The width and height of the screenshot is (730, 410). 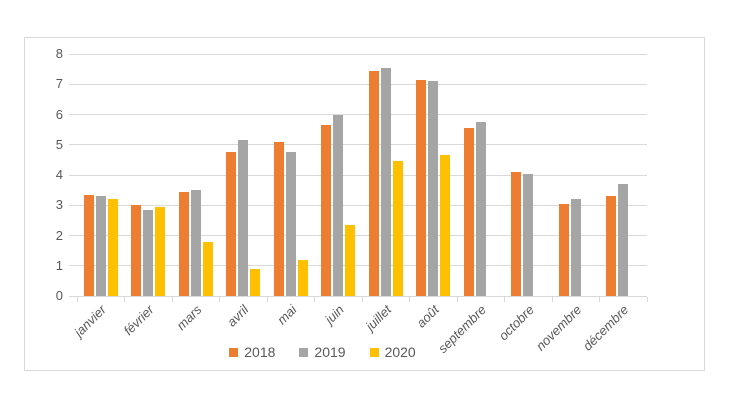 What do you see at coordinates (234, 352) in the screenshot?
I see `legend-swatch-2018` at bounding box center [234, 352].